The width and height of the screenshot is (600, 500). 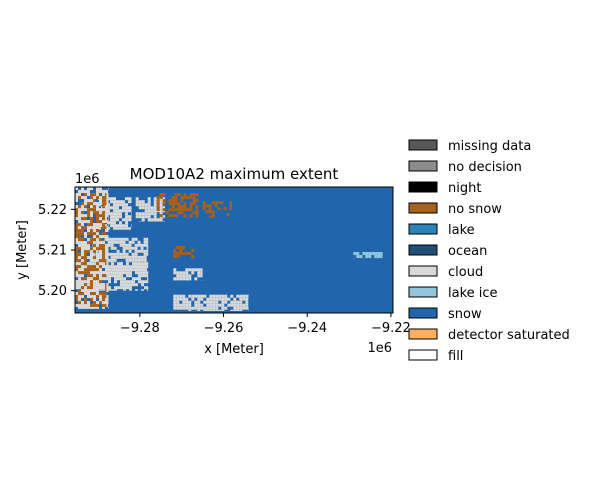 What do you see at coordinates (461, 230) in the screenshot?
I see `legend-label-lake: lake` at bounding box center [461, 230].